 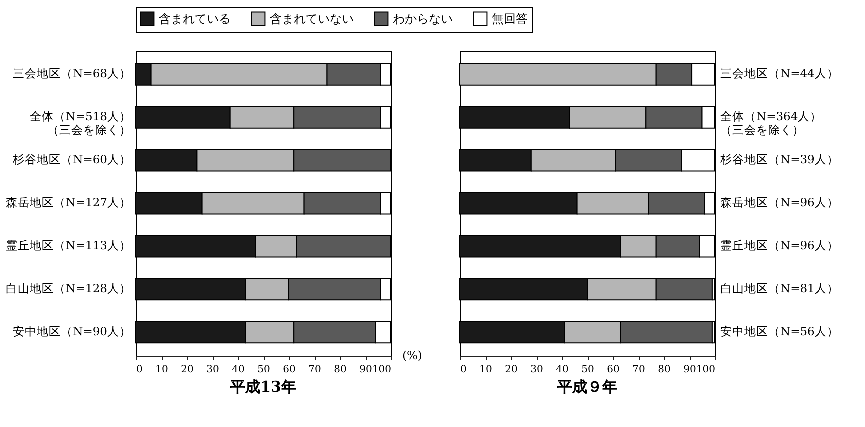 What do you see at coordinates (69, 288) in the screenshot?
I see `y-tick-label: 白山地区（N=128人）` at bounding box center [69, 288].